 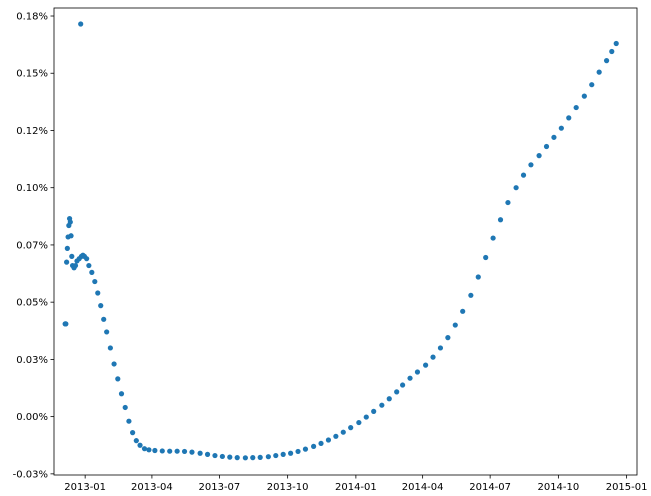 I want to click on x-tick-label: 2013-07, so click(x=220, y=487).